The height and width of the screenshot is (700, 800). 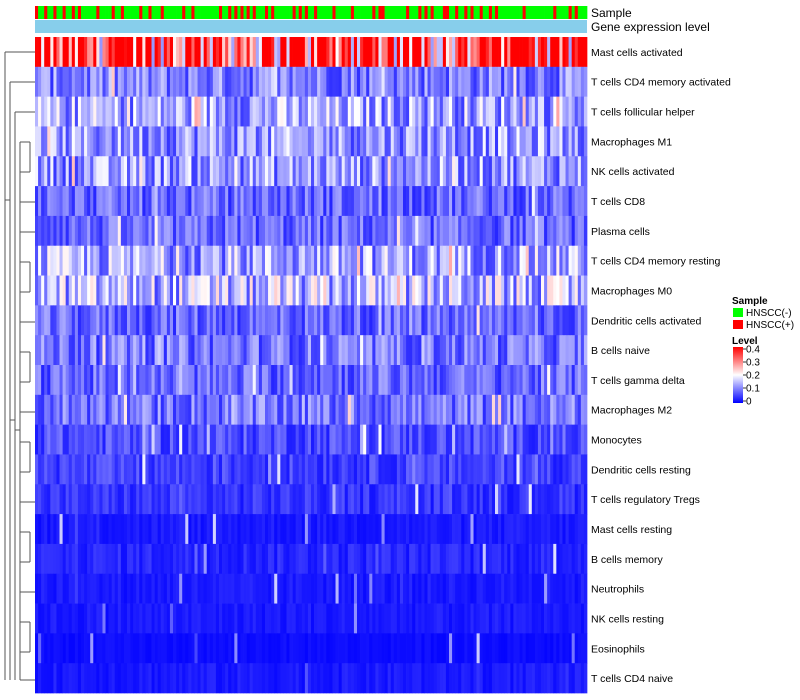 I want to click on row-label: B cells memory, so click(x=627, y=560).